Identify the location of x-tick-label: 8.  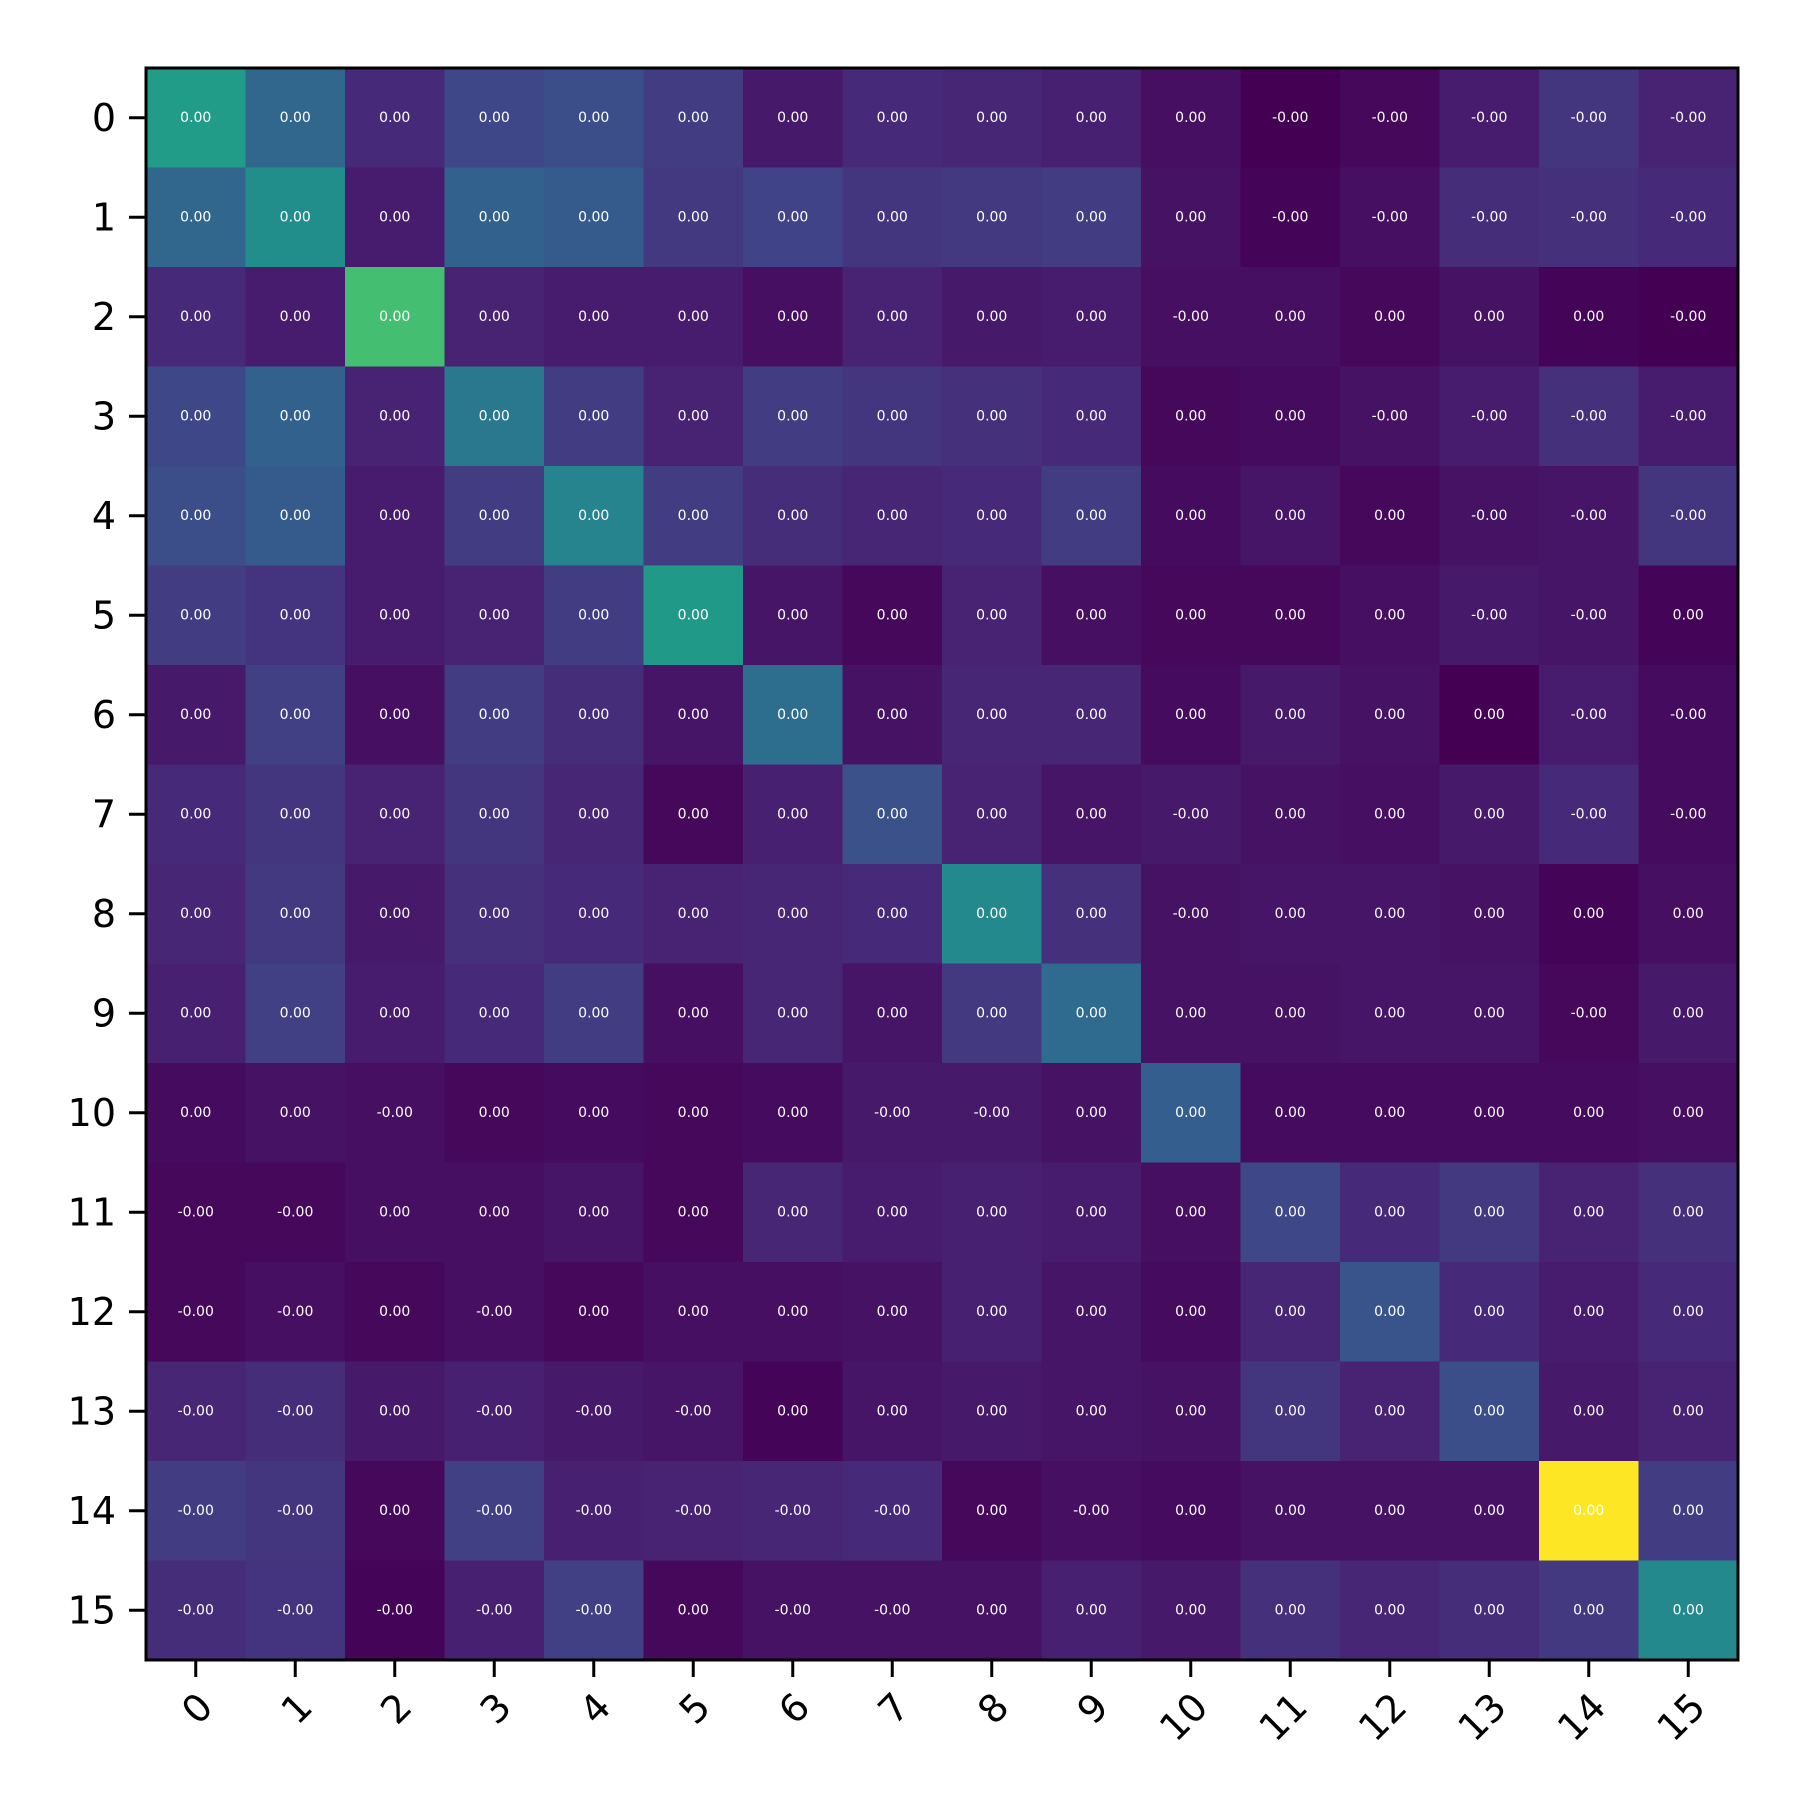
(993, 1708).